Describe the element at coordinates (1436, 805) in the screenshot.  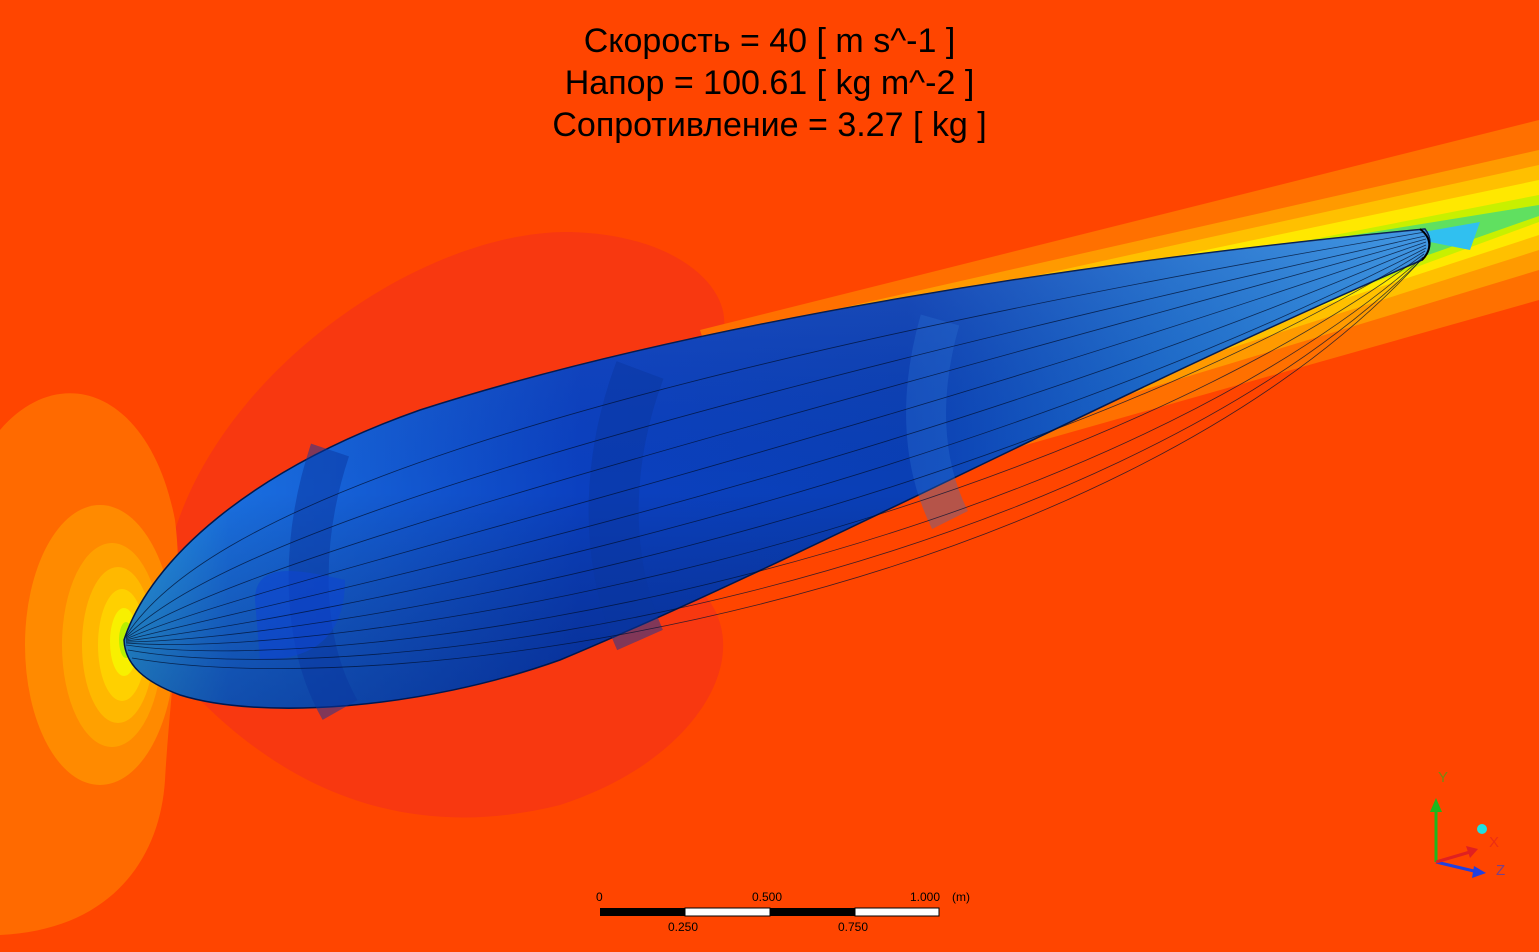
I see `y-axis-arrowhead` at that location.